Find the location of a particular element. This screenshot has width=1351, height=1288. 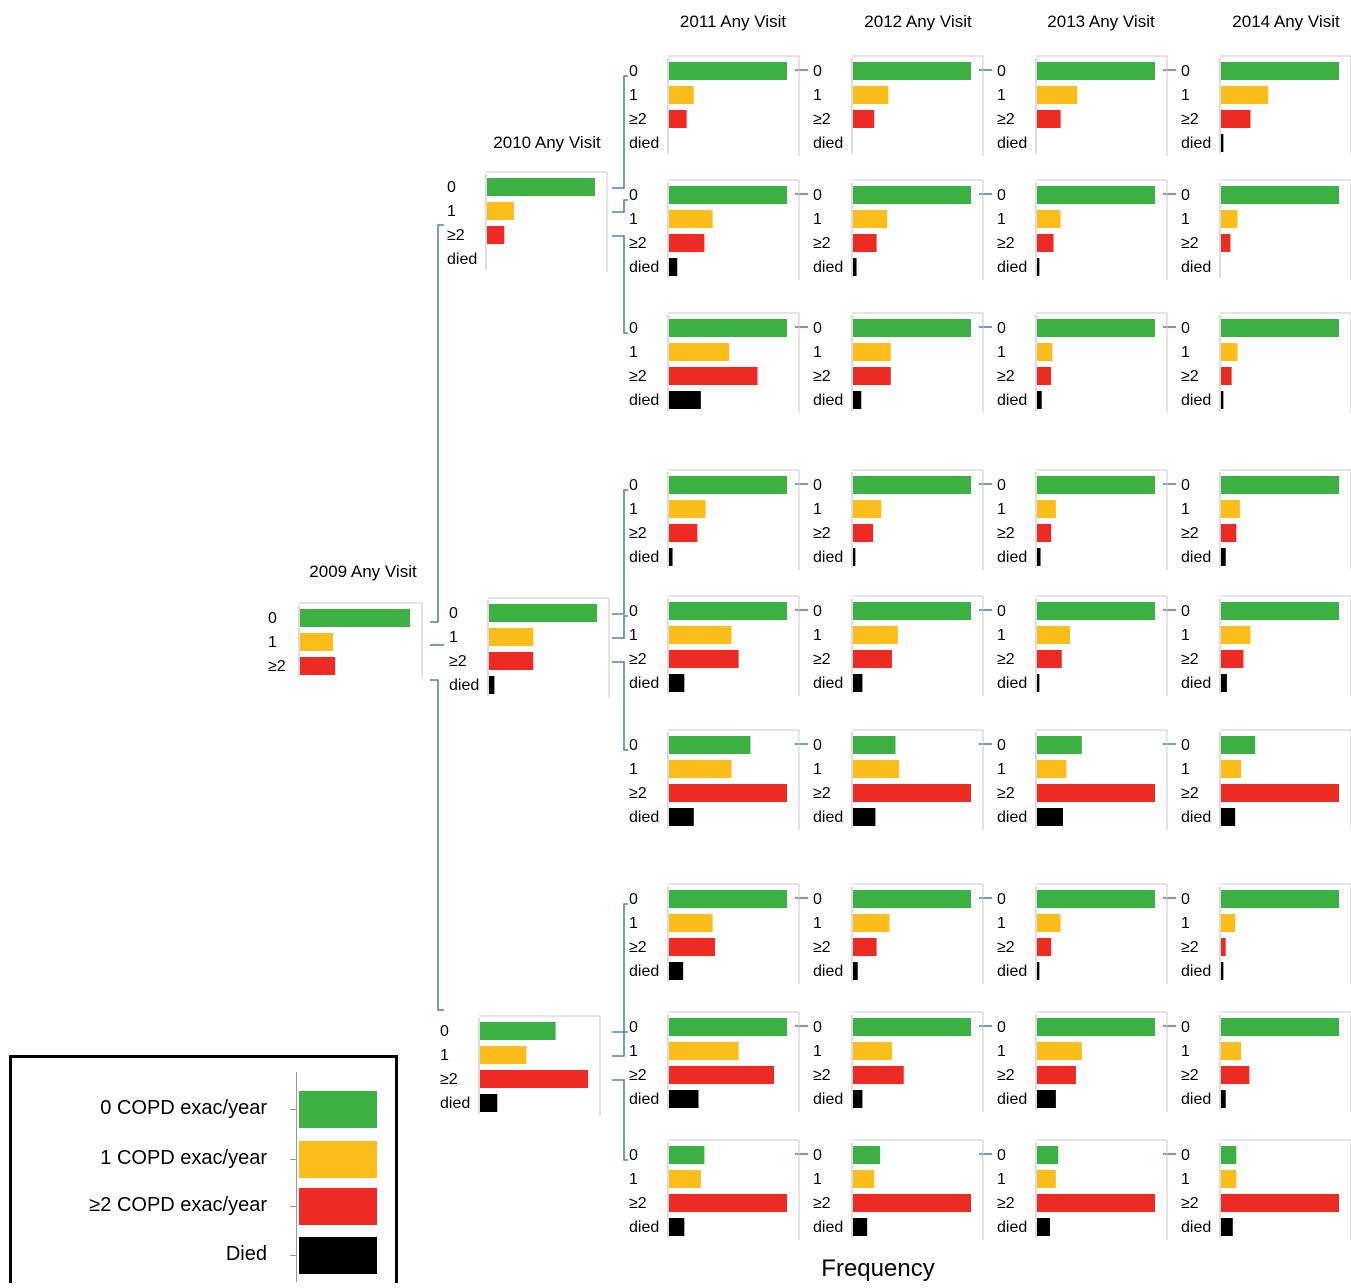

panel-2011-5: 0 1 ≥2 died is located at coordinates (714, 645).